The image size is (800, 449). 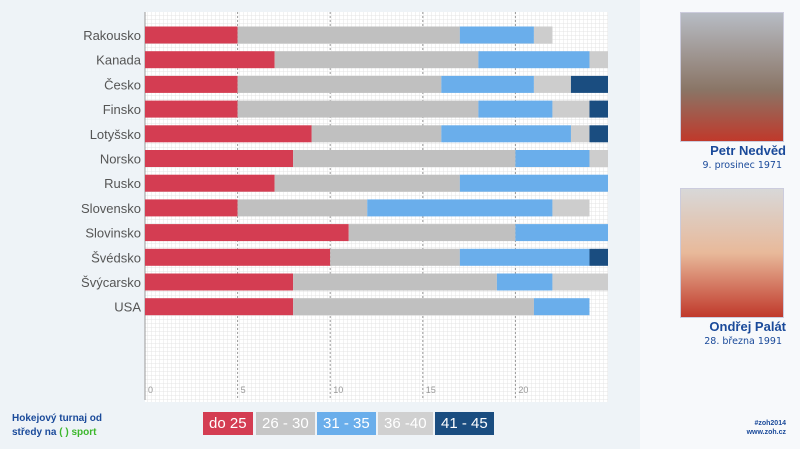 What do you see at coordinates (119, 60) in the screenshot?
I see `category-label: Kanada` at bounding box center [119, 60].